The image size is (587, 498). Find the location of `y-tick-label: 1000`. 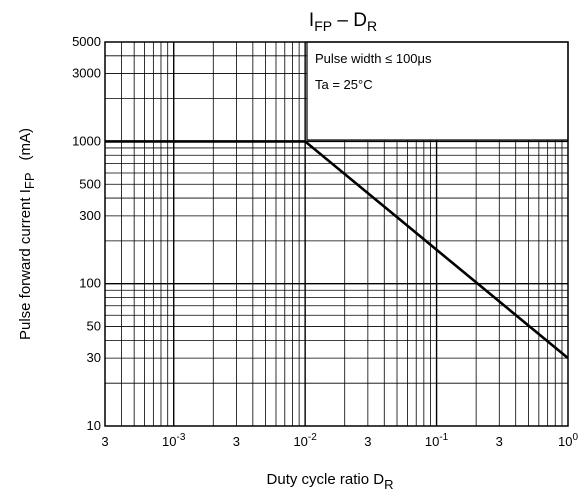

y-tick-label: 1000 is located at coordinates (86, 140).